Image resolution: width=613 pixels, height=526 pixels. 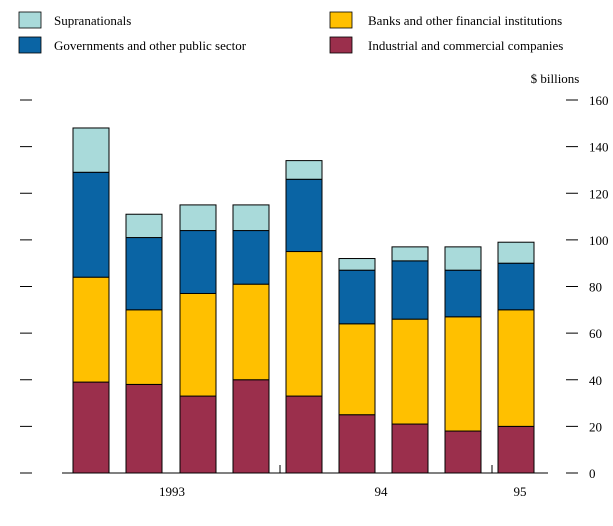 What do you see at coordinates (341, 20) in the screenshot?
I see `legend-swatch-banks` at bounding box center [341, 20].